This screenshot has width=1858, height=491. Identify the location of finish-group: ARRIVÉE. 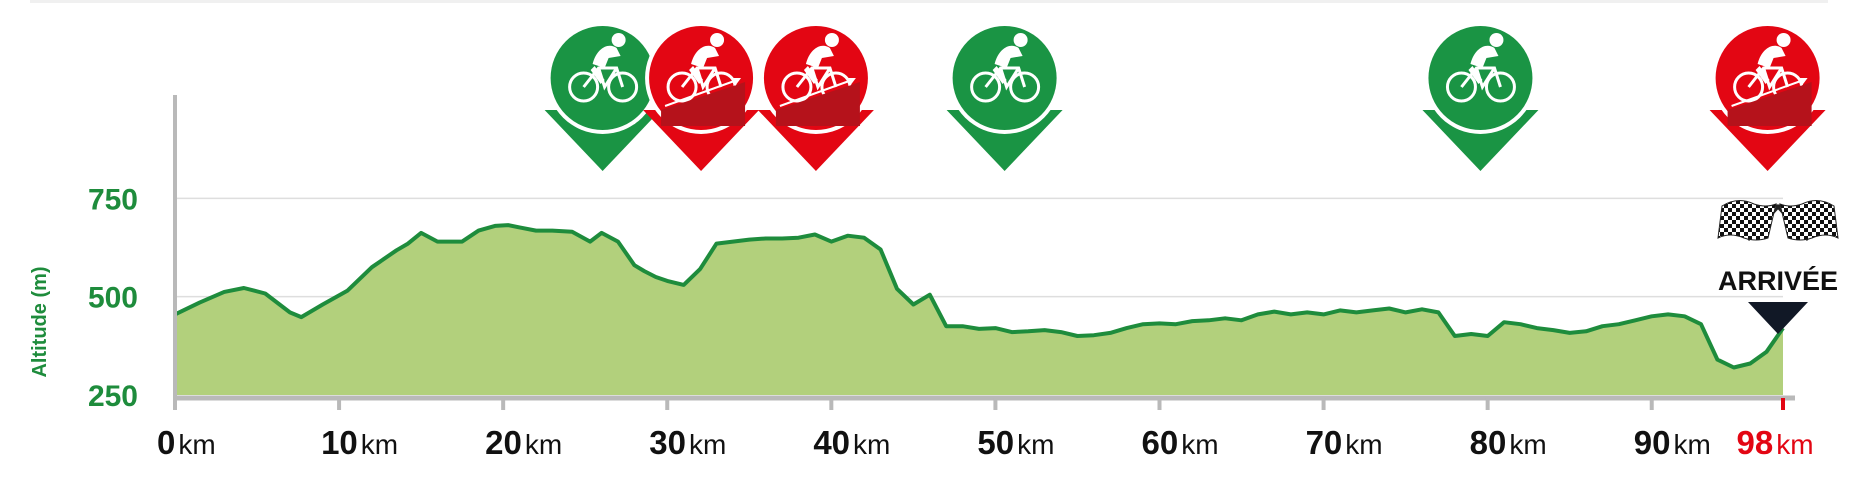
(1778, 267).